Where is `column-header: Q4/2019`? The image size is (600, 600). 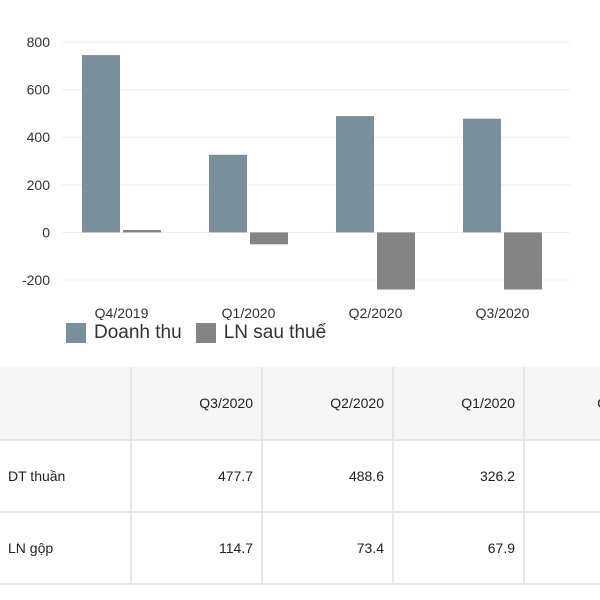
column-header: Q4/2019 is located at coordinates (562, 404).